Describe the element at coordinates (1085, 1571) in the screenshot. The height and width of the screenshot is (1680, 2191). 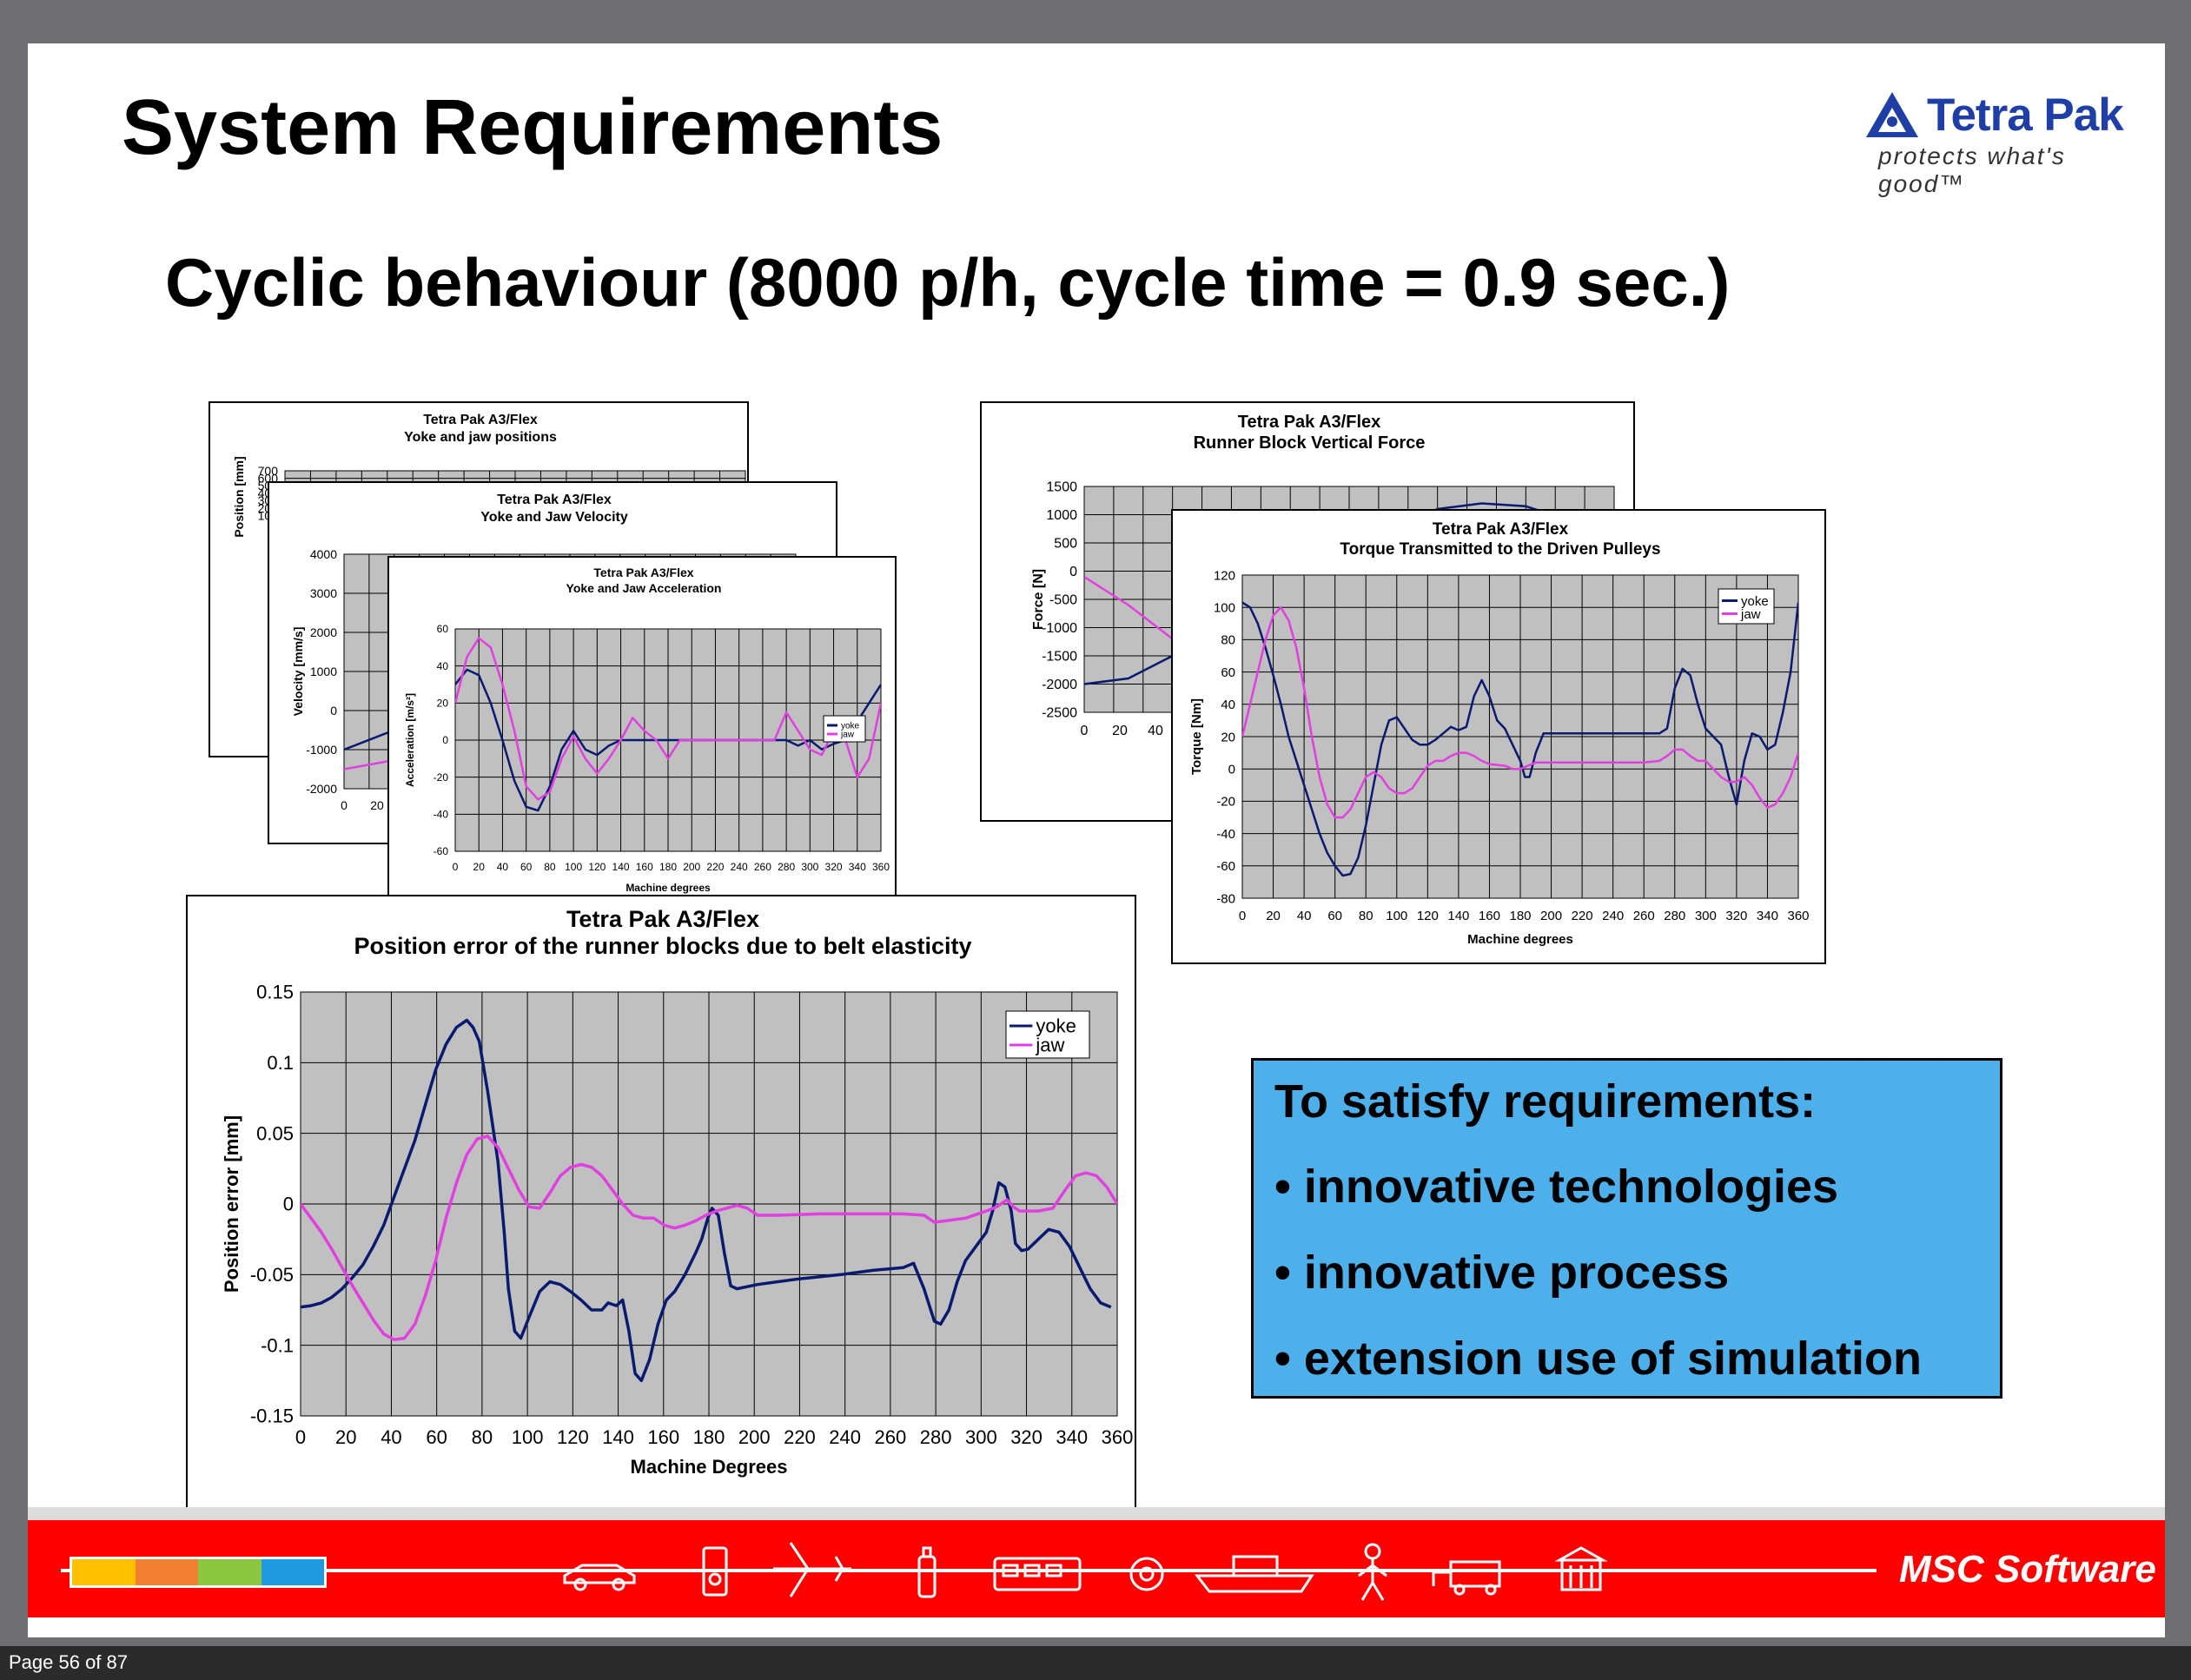
I see `footer-industry-icons` at that location.